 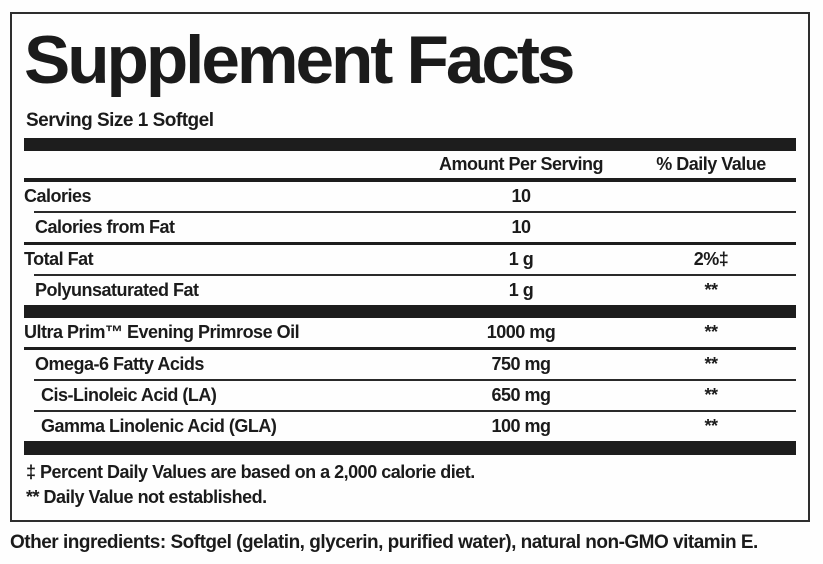 What do you see at coordinates (410, 311) in the screenshot?
I see `section-divider-bar` at bounding box center [410, 311].